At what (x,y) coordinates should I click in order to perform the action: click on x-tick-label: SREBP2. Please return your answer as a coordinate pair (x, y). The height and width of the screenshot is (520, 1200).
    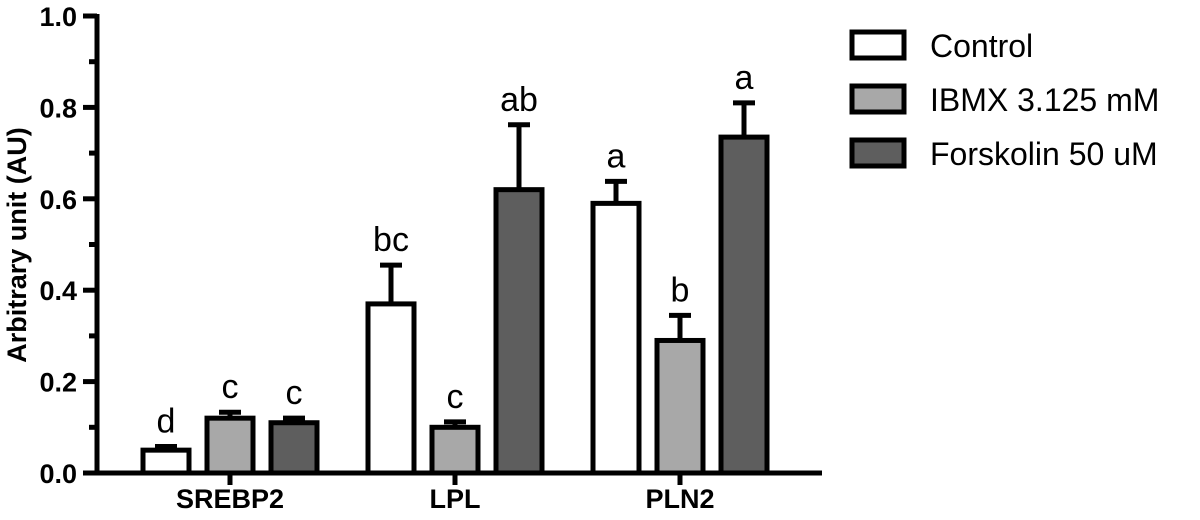
    Looking at the image, I should click on (230, 499).